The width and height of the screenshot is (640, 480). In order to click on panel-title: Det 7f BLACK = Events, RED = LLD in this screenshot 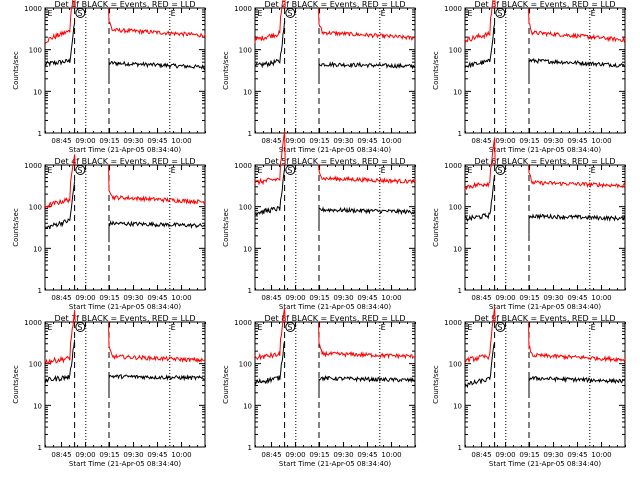, I will do `click(124, 318)`.